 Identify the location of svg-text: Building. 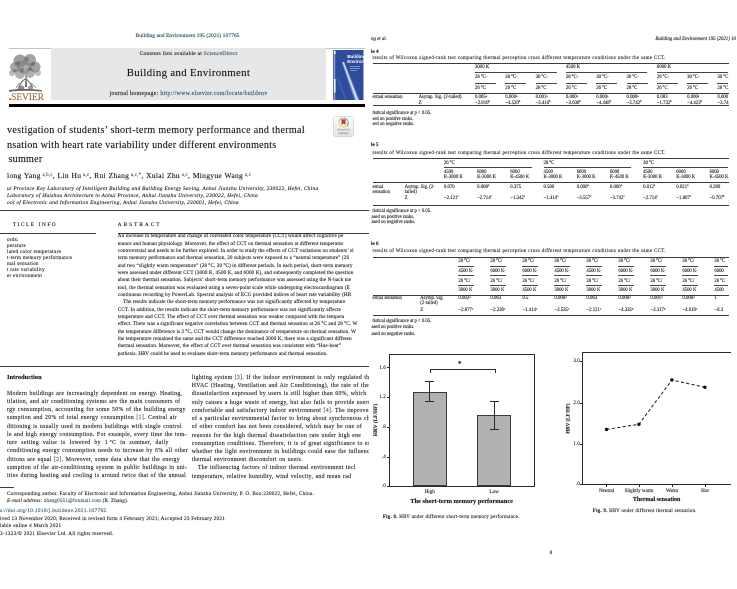
(355, 56).